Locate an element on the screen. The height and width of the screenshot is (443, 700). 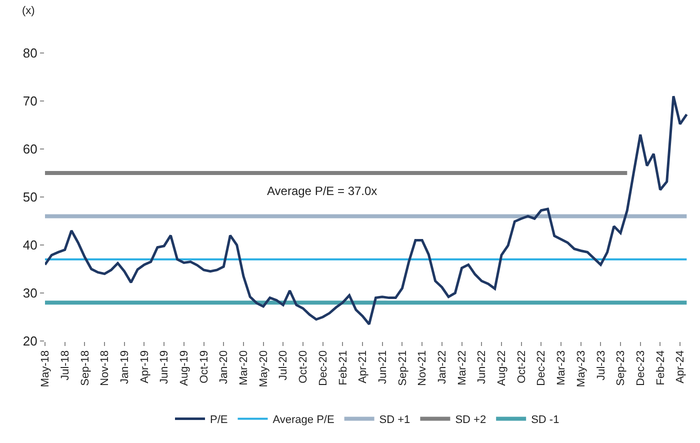
legend-label: SD +2 is located at coordinates (470, 420).